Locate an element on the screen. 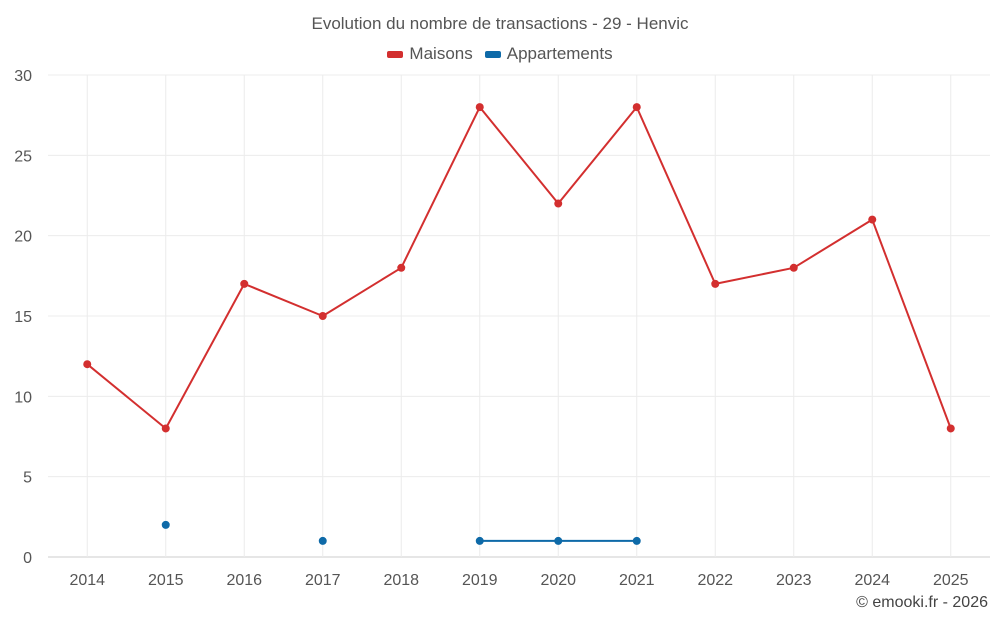 This screenshot has height=625, width=1000. legend-label-maisons: Maisons is located at coordinates (441, 53).